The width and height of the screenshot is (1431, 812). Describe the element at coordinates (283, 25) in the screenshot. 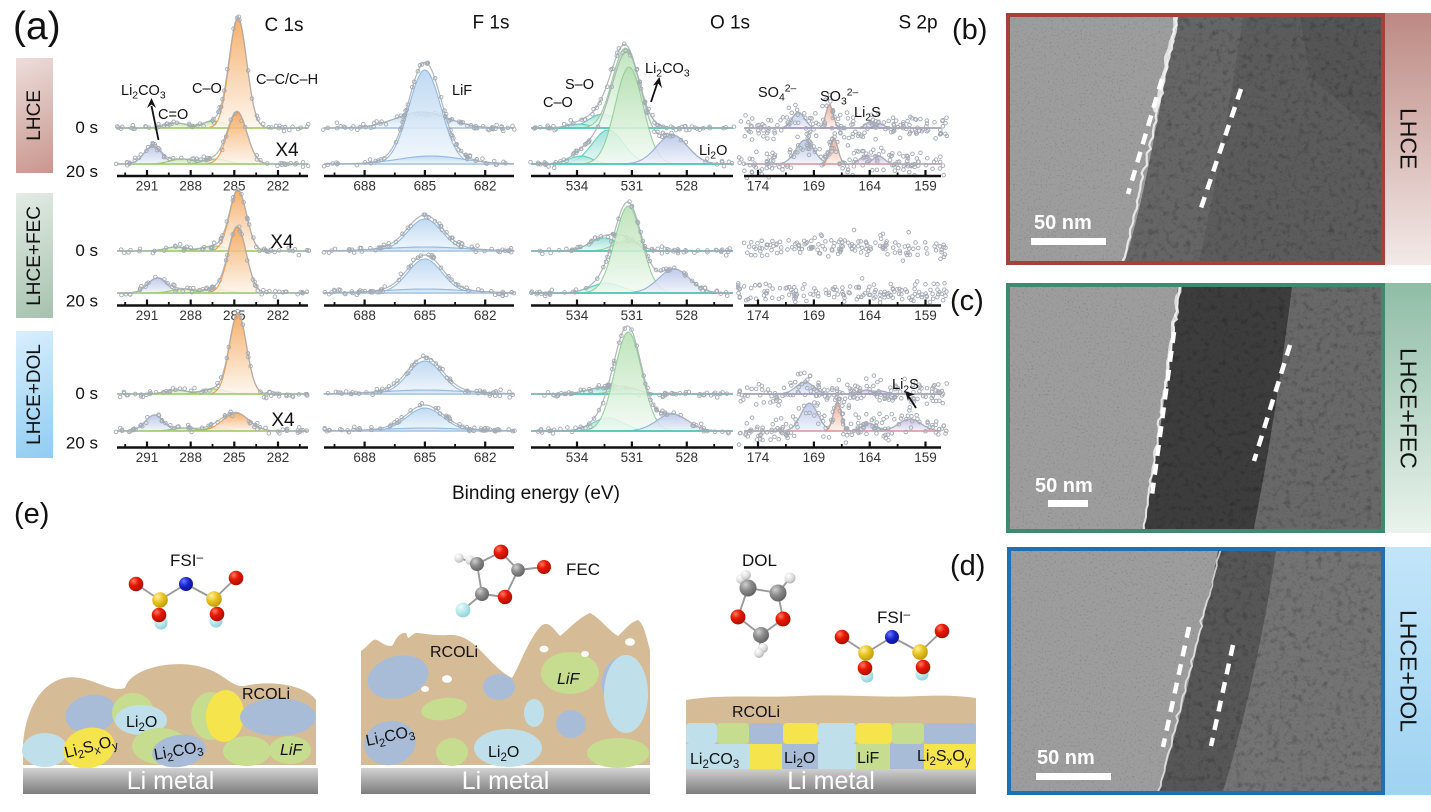

I see `svg-text: C 1s` at that location.